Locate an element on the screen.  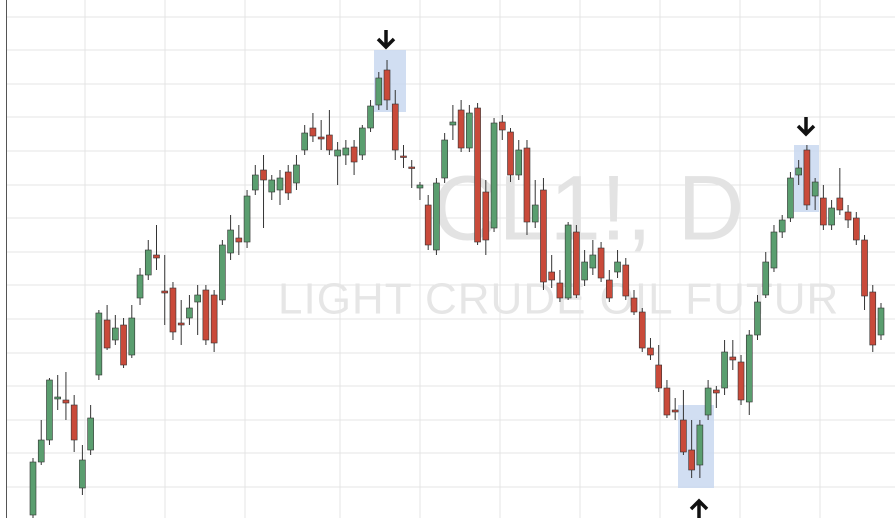
arrow-up is located at coordinates (699, 508).